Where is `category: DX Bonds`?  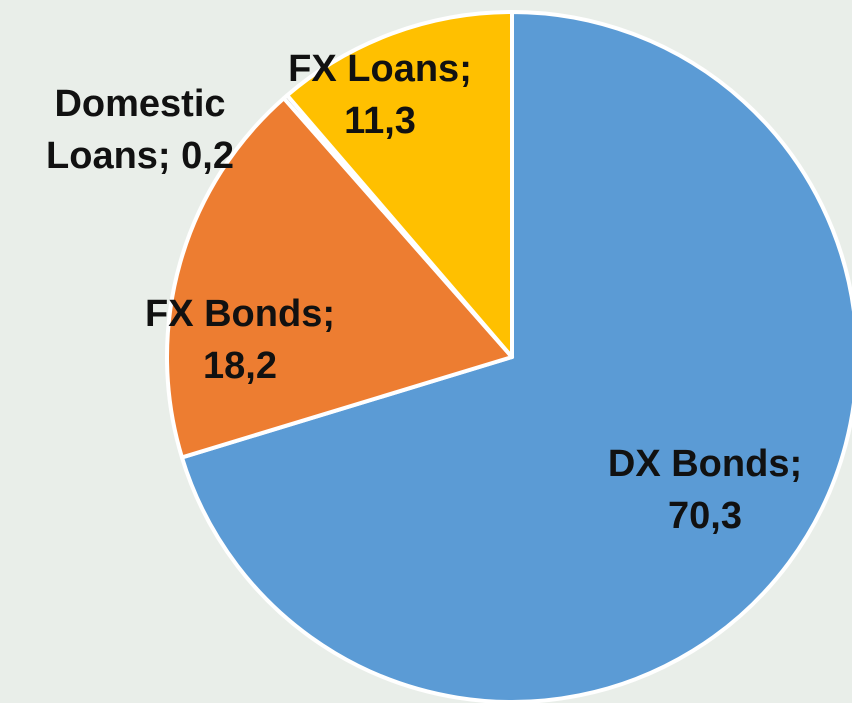
category: DX Bonds is located at coordinates (698, 464).